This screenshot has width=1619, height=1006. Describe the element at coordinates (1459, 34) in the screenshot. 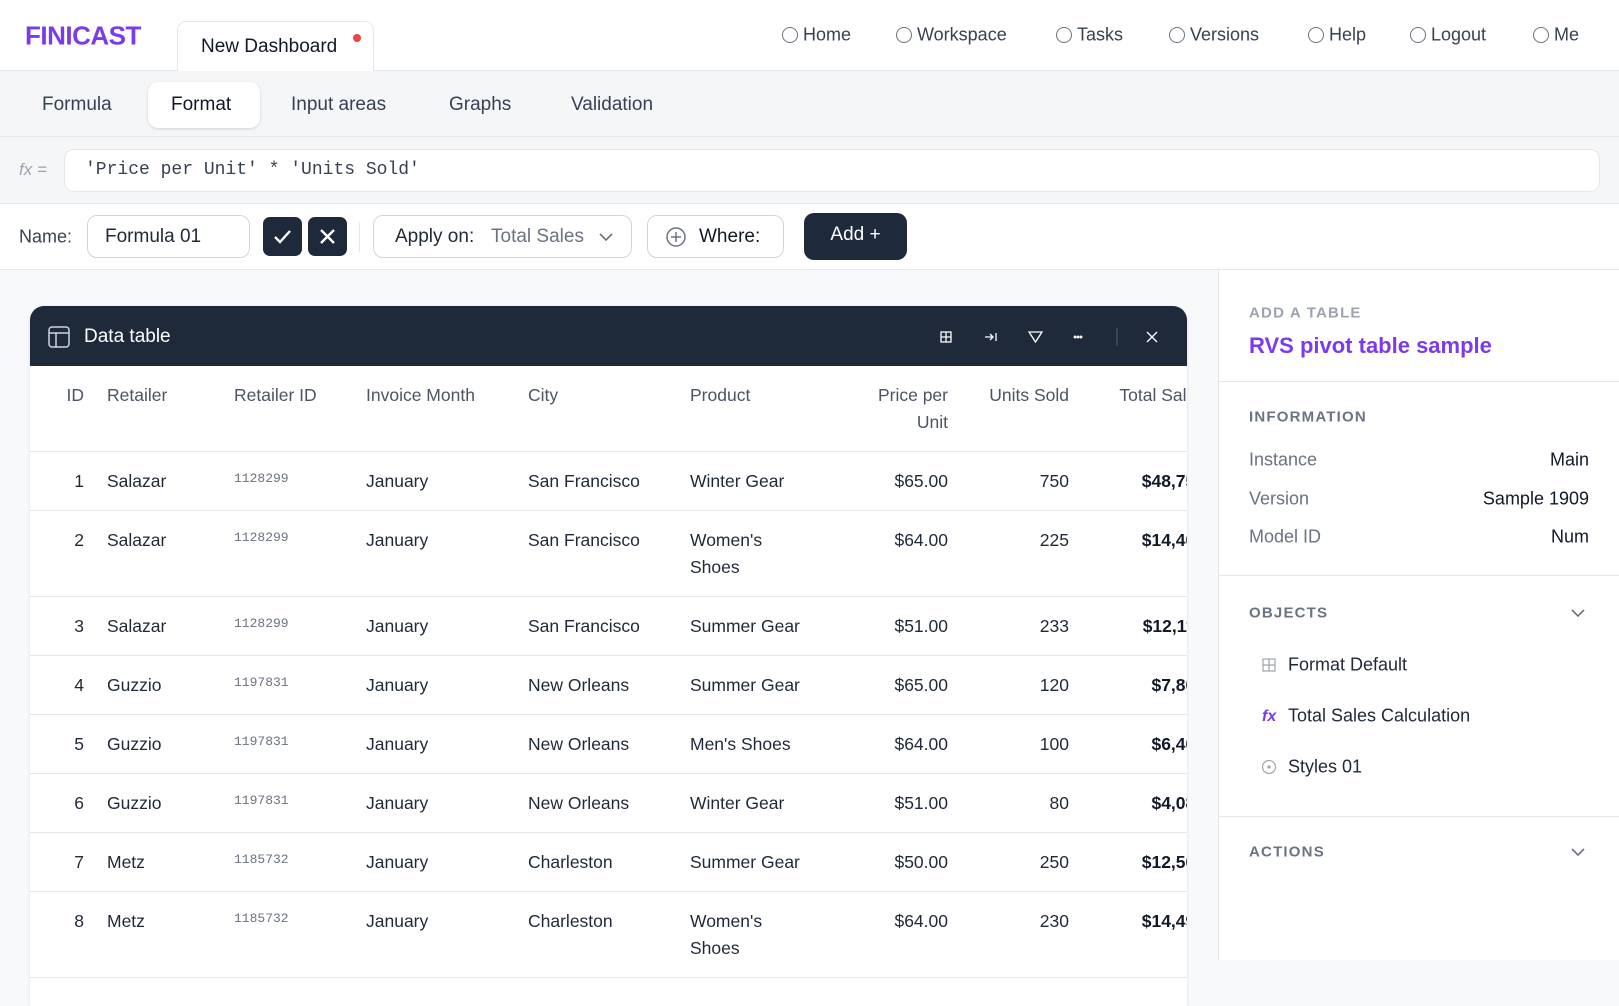

I see `nav-item: Logout` at that location.